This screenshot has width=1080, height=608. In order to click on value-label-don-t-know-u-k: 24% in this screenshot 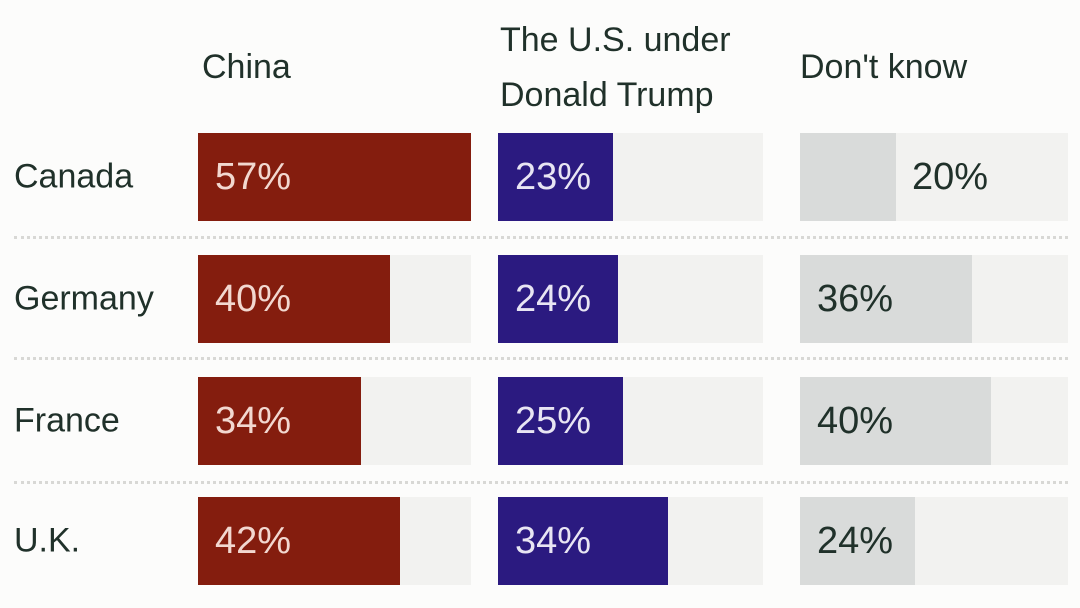, I will do `click(855, 540)`.